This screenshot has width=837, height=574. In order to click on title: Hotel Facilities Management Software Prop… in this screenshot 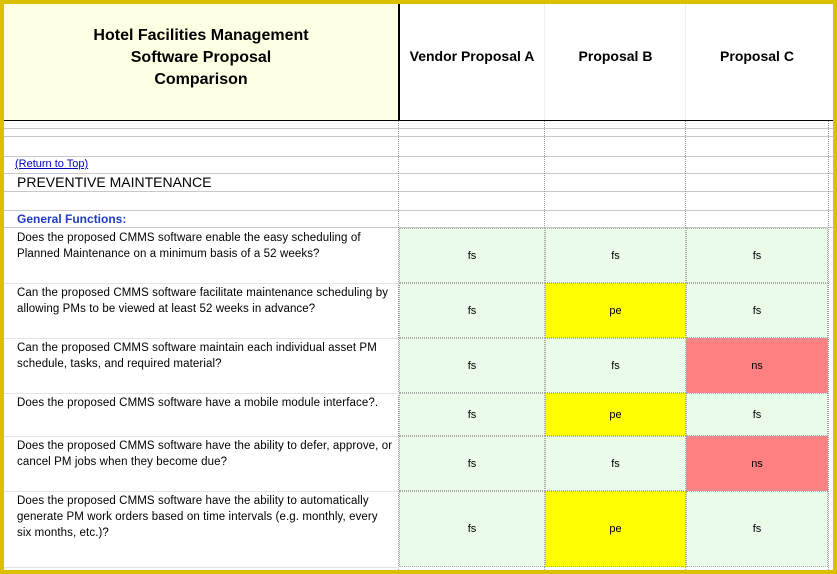, I will do `click(201, 58)`.